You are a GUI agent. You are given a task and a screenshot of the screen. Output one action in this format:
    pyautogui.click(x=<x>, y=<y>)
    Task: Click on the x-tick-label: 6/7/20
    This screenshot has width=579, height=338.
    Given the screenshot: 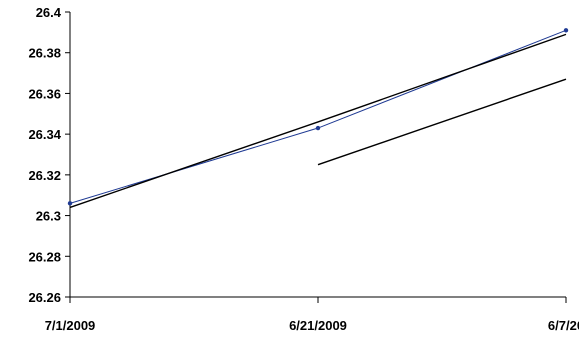 What is the action you would take?
    pyautogui.click(x=563, y=325)
    